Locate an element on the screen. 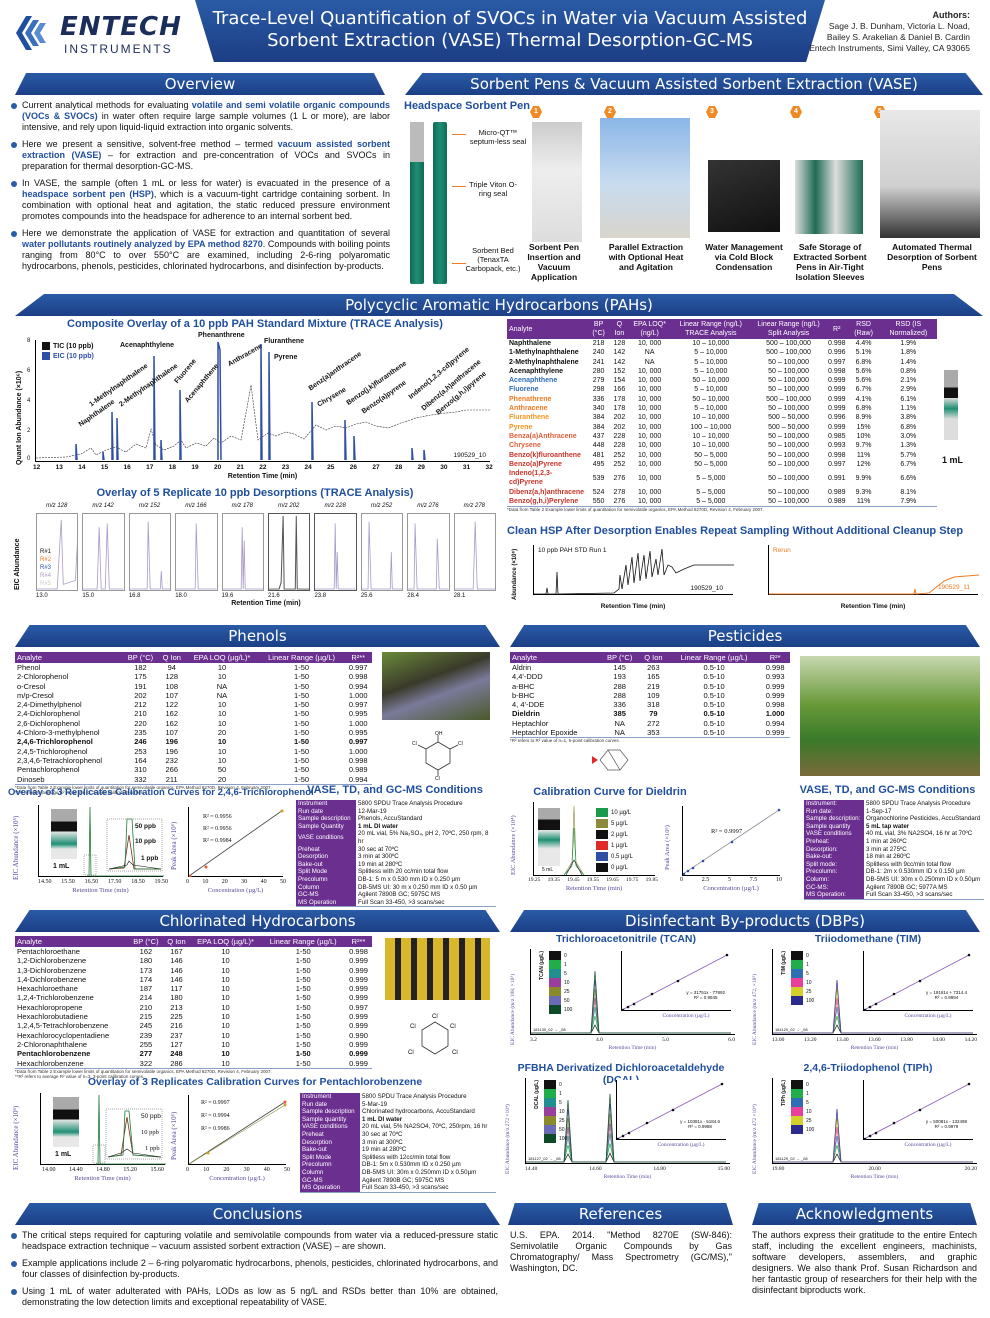  table-cell: 500 – 100,000 is located at coordinates (788, 399).